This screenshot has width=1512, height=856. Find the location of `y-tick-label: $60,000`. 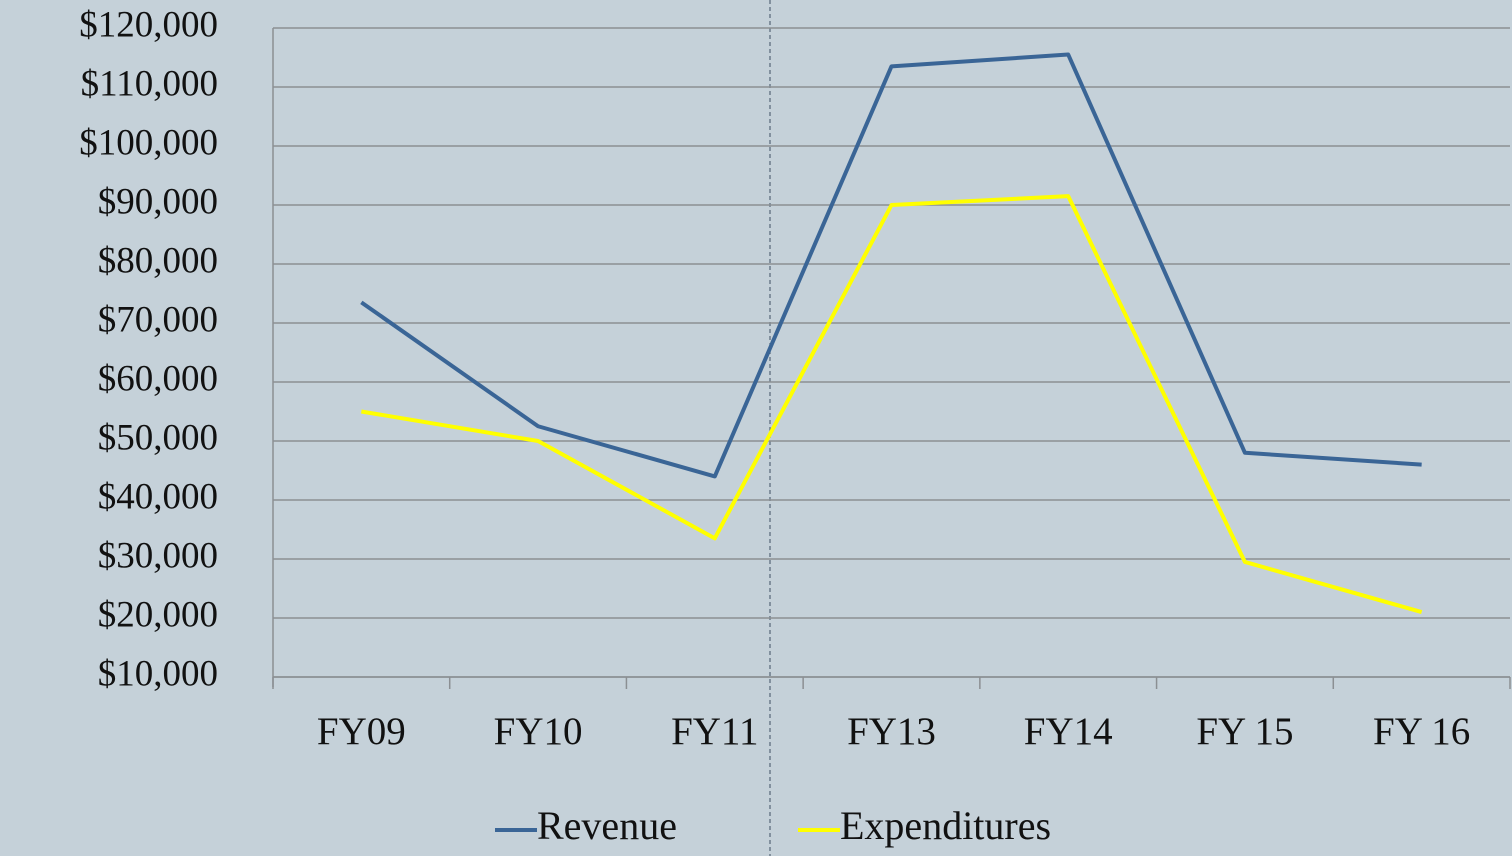

y-tick-label: $60,000 is located at coordinates (158, 378).